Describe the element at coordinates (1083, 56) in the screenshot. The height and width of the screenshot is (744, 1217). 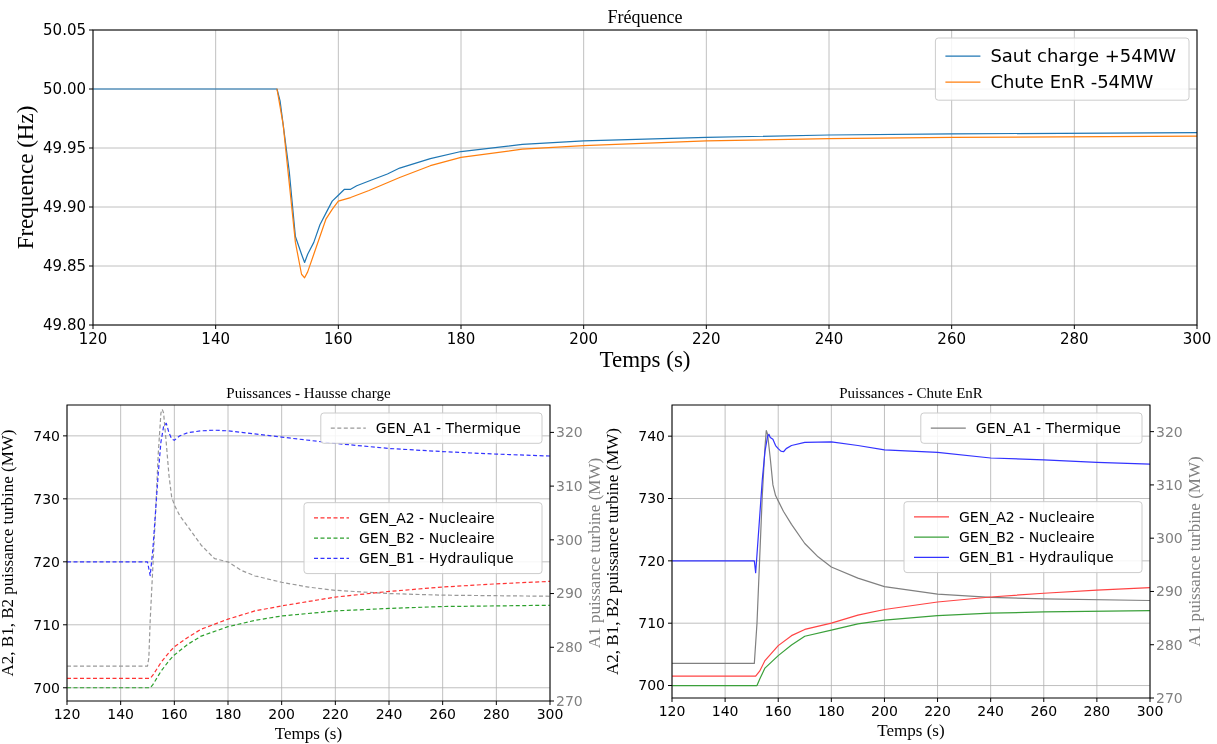
I see `legend-label: Saut charge +54MW` at that location.